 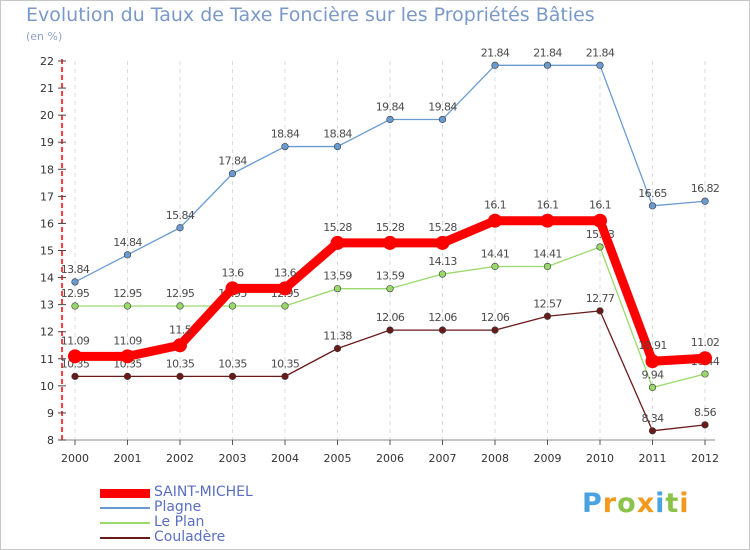 What do you see at coordinates (627, 503) in the screenshot?
I see `logo-letter: o` at bounding box center [627, 503].